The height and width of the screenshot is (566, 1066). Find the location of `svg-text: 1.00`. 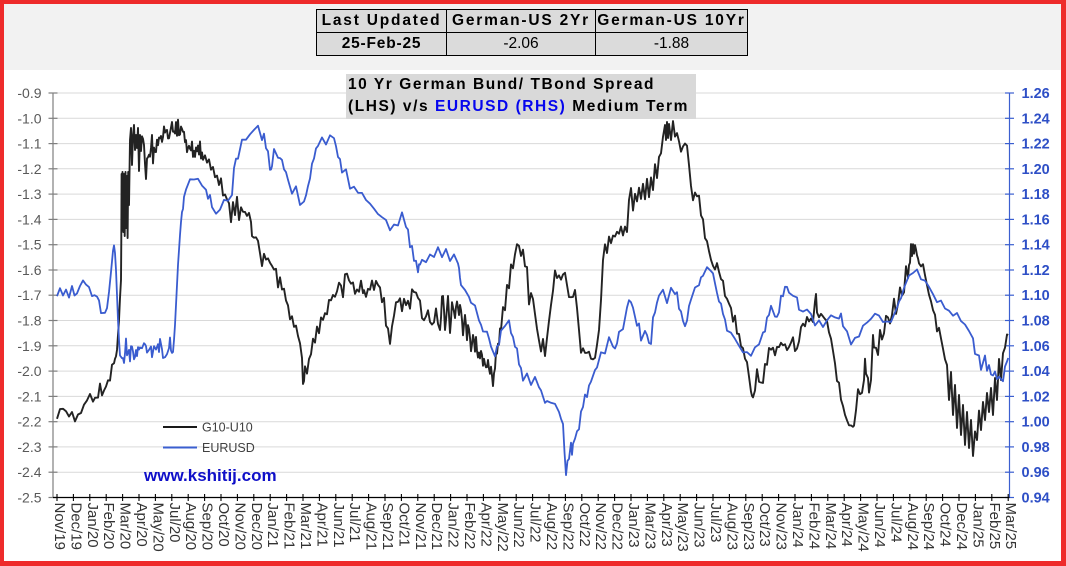

svg-text: 1.00 is located at coordinates (1036, 423).